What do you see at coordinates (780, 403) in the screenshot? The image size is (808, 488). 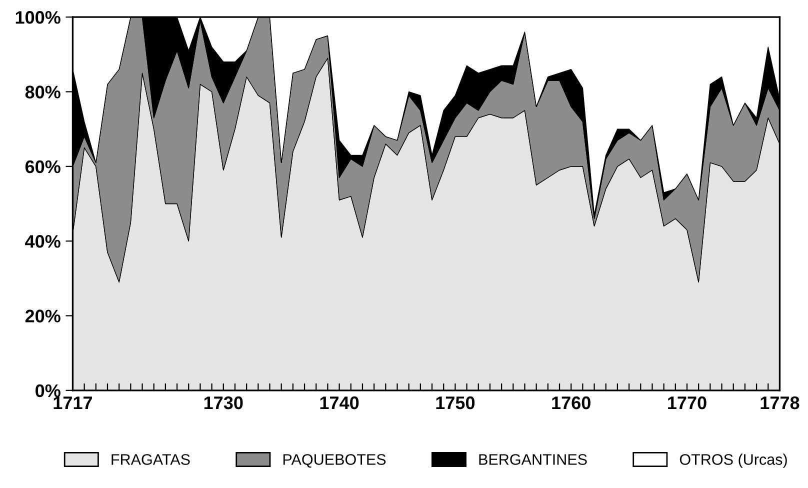 I see `x-tick-label: 1778` at bounding box center [780, 403].